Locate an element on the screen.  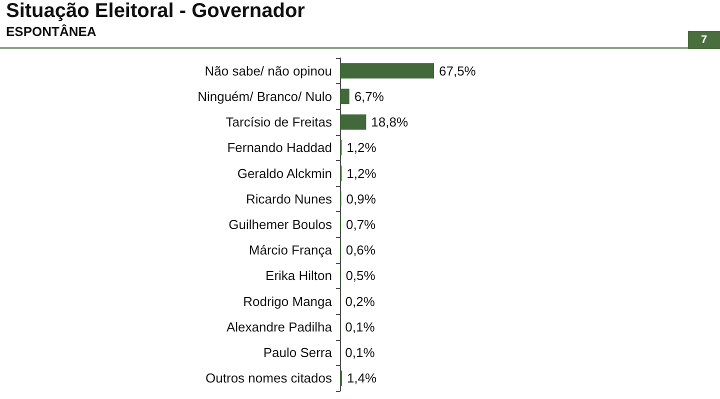
y-tick-label: Tarcísio de Freitas is located at coordinates (279, 122).